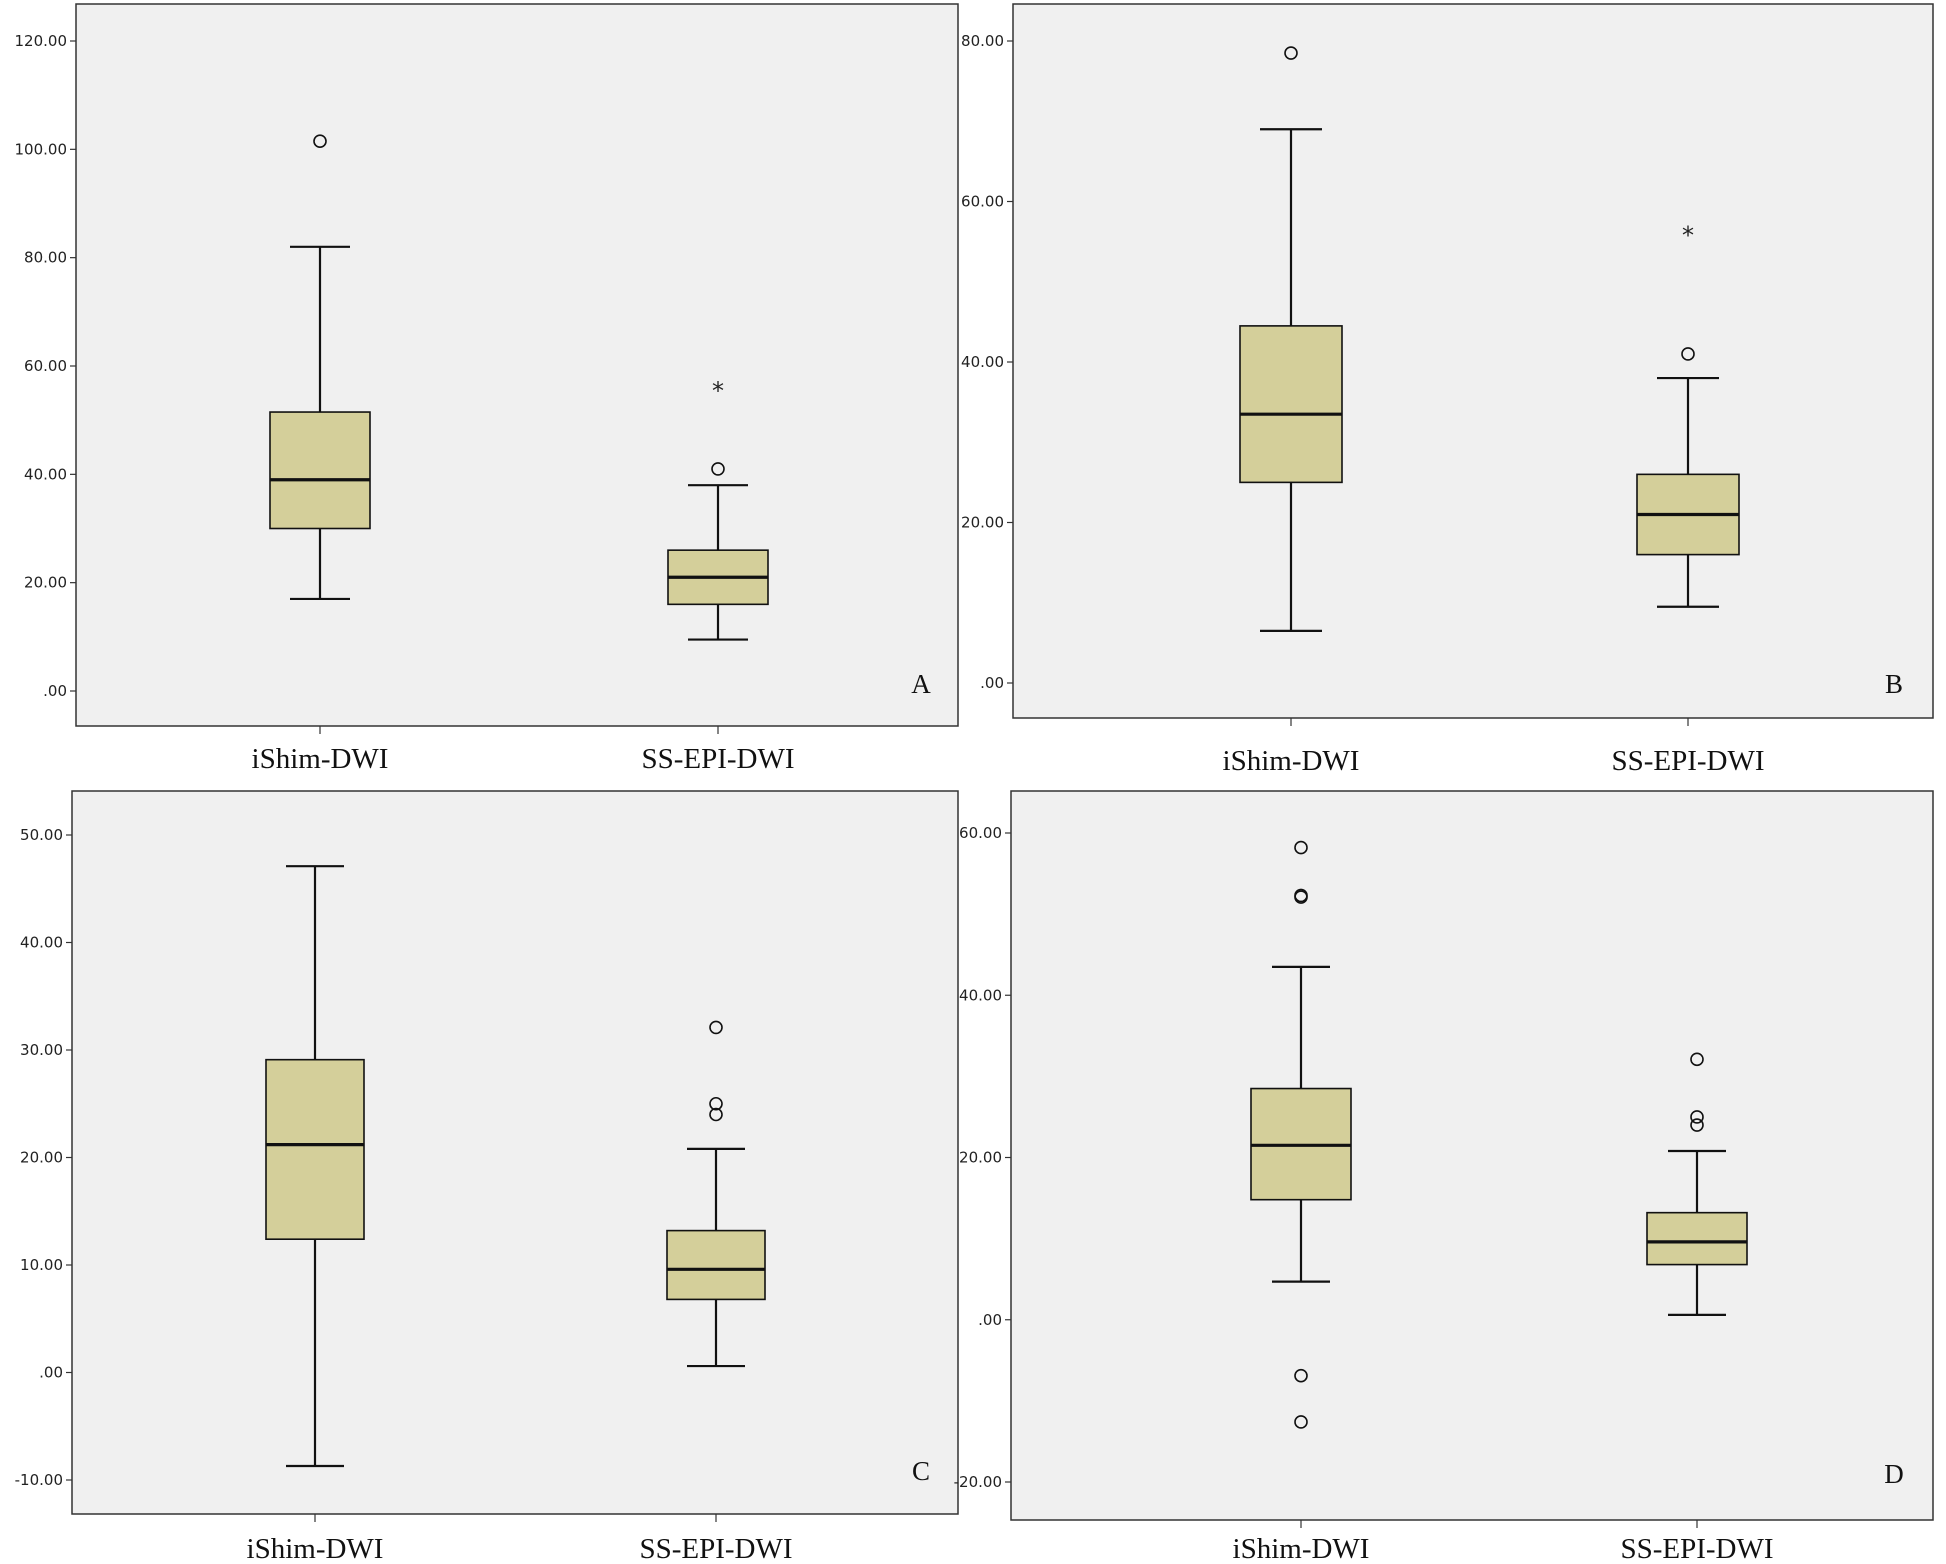 The width and height of the screenshot is (1946, 1564). I want to click on panel-label: C, so click(921, 1471).